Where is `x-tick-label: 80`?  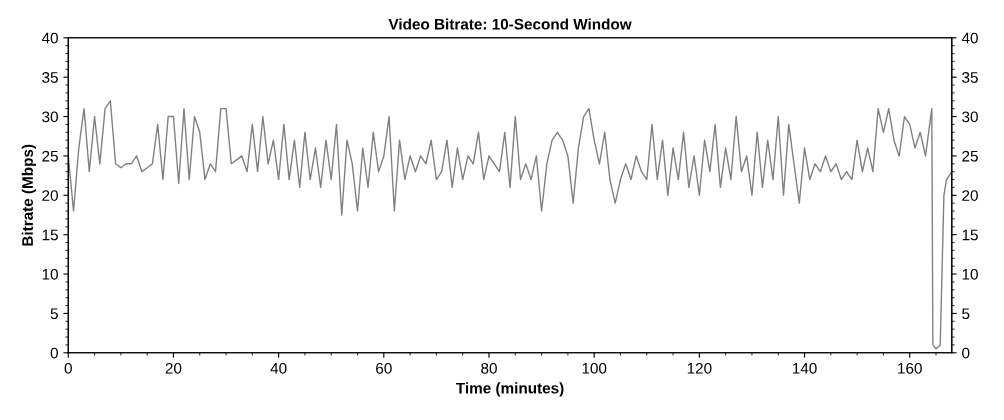
x-tick-label: 80 is located at coordinates (489, 368).